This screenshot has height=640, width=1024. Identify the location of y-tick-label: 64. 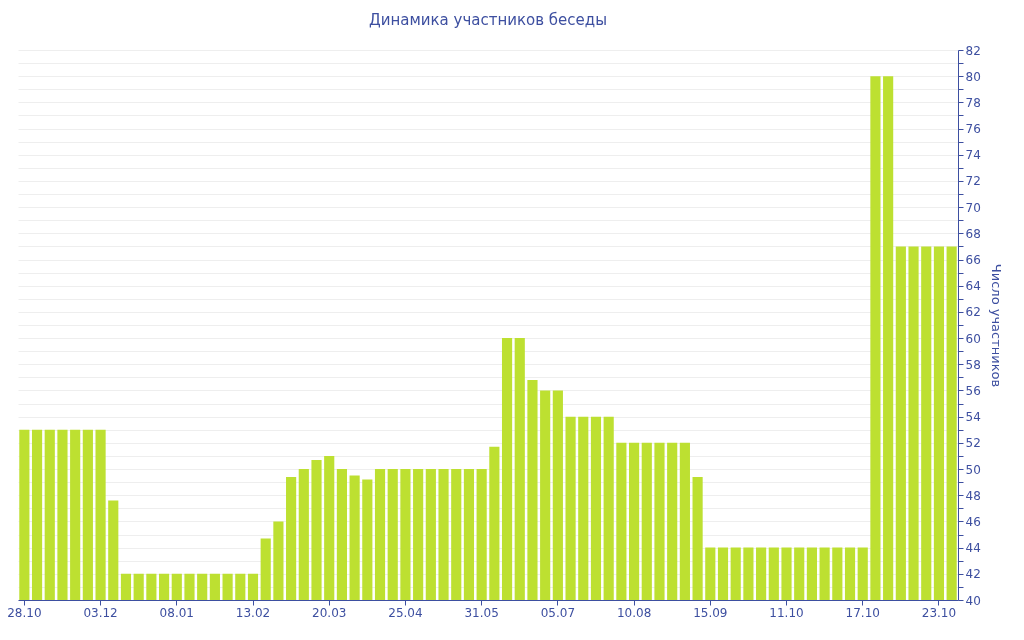
(973, 286).